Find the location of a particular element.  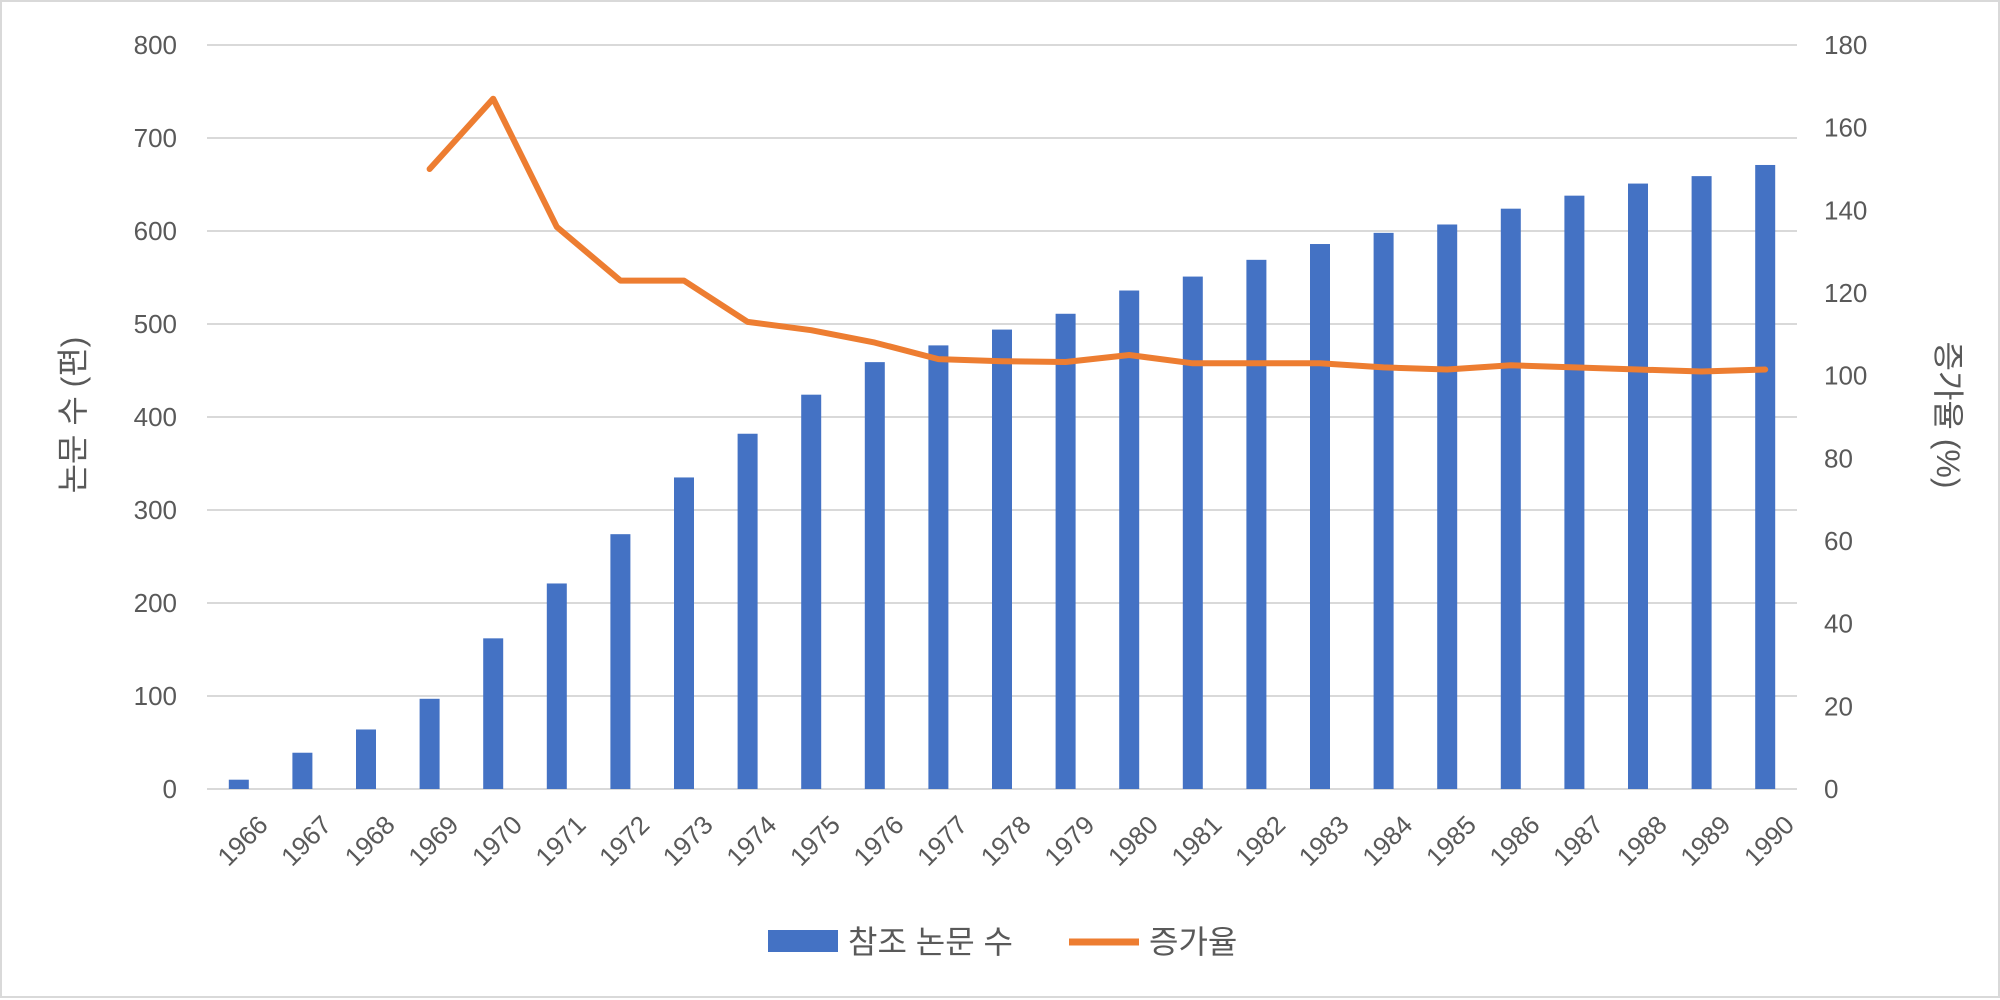

legend-swatch-bar is located at coordinates (803, 941).